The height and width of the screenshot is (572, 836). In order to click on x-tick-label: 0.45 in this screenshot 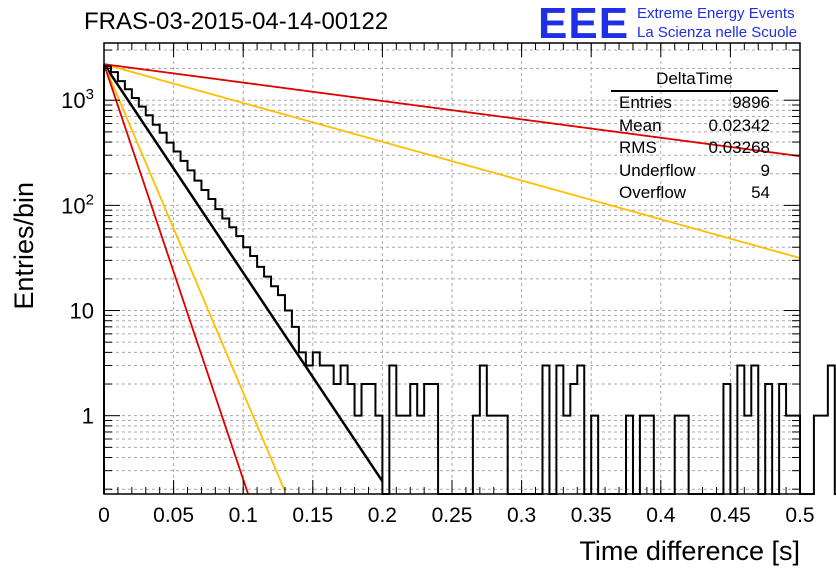, I will do `click(730, 515)`.